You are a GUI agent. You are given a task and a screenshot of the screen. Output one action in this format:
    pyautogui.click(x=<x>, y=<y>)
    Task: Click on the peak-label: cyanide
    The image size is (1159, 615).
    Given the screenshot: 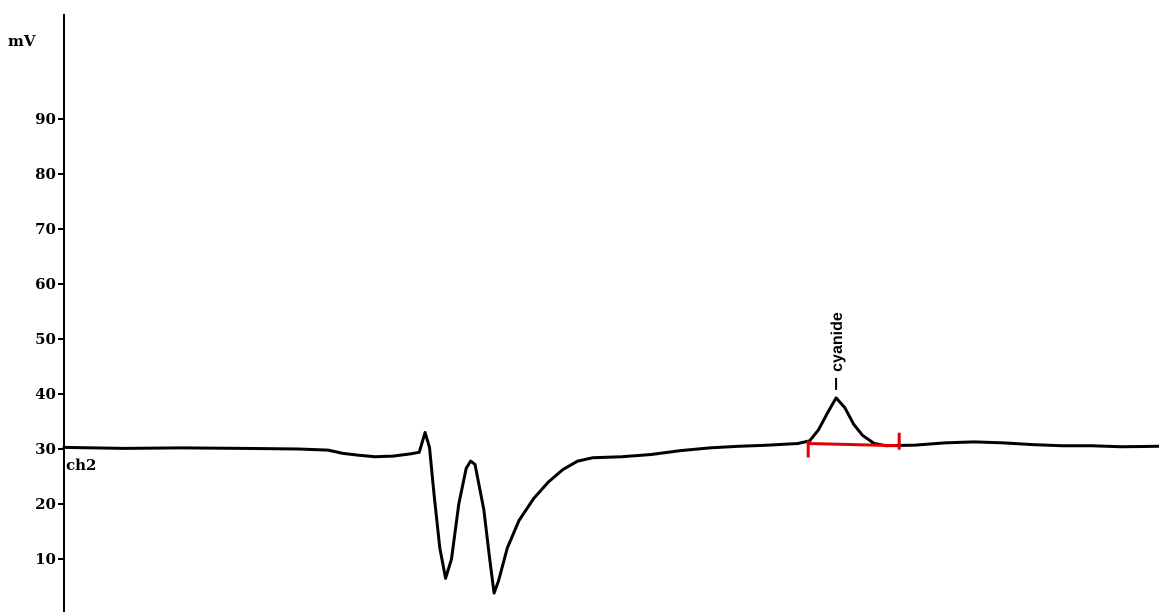 What is the action you would take?
    pyautogui.click(x=837, y=342)
    